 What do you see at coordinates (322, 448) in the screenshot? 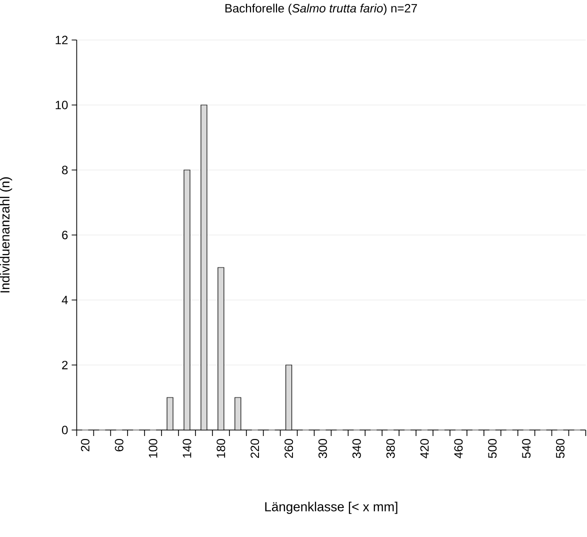
I see `x-tick-label: 300` at bounding box center [322, 448].